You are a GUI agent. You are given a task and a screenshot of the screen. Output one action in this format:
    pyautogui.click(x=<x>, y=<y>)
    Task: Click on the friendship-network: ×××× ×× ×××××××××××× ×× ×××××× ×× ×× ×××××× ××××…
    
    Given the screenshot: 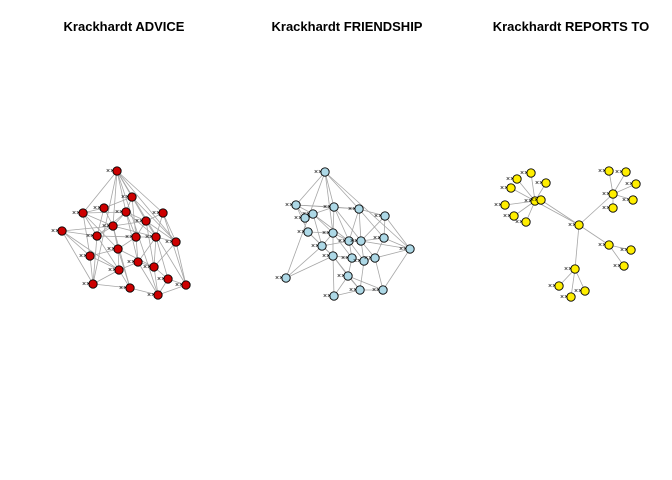 What is the action you would take?
    pyautogui.click(x=345, y=234)
    